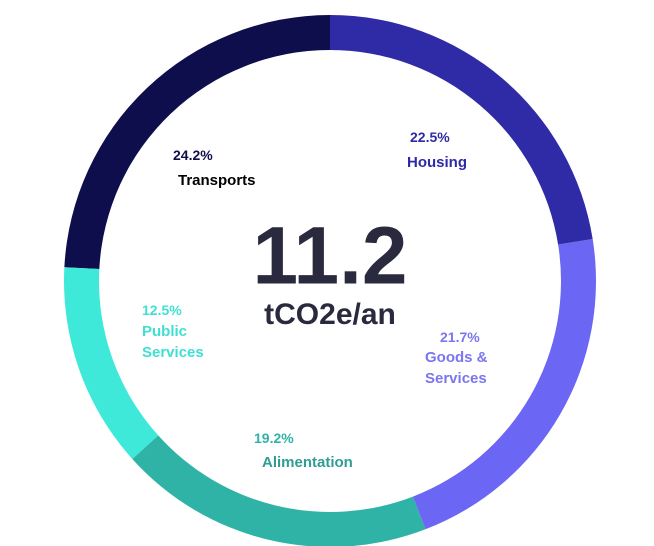 This screenshot has width=654, height=546. Describe the element at coordinates (437, 162) in the screenshot. I see `category-label: Housing` at that location.